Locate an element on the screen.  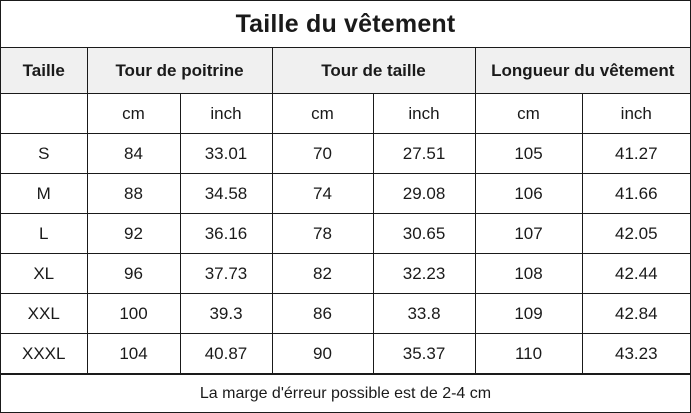
chest-cm-cell: 88 is located at coordinates (133, 193).